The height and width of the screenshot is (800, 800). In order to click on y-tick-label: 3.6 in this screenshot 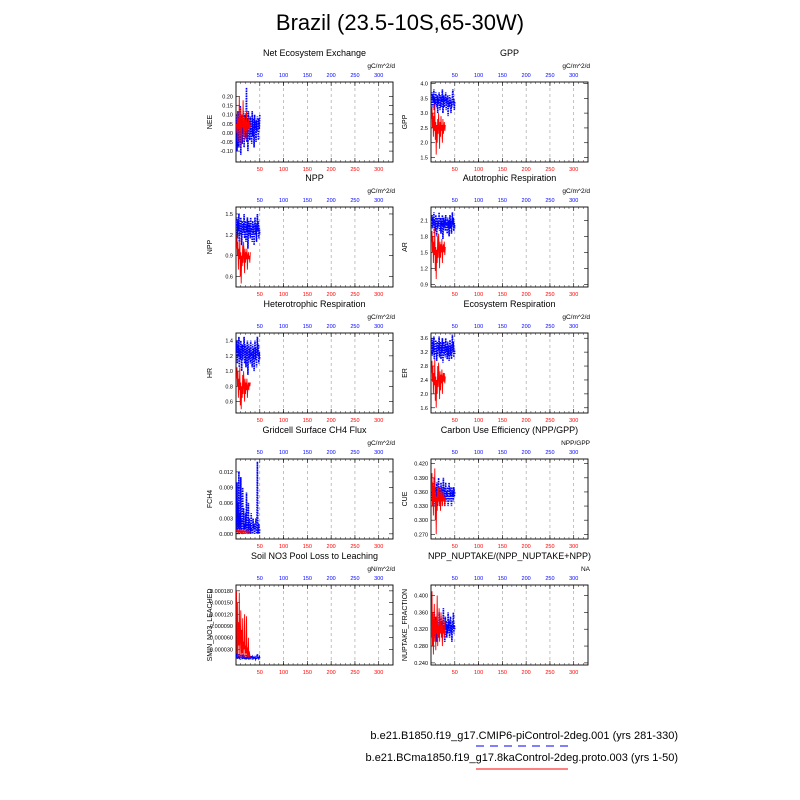, I will do `click(424, 339)`.